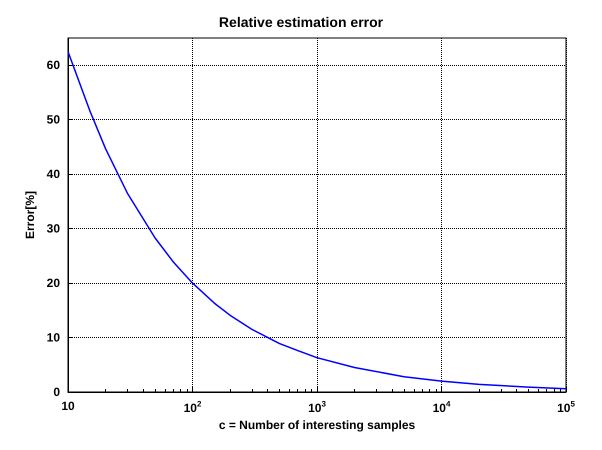 The width and height of the screenshot is (602, 450). I want to click on y-tick-label: 30, so click(53, 229).